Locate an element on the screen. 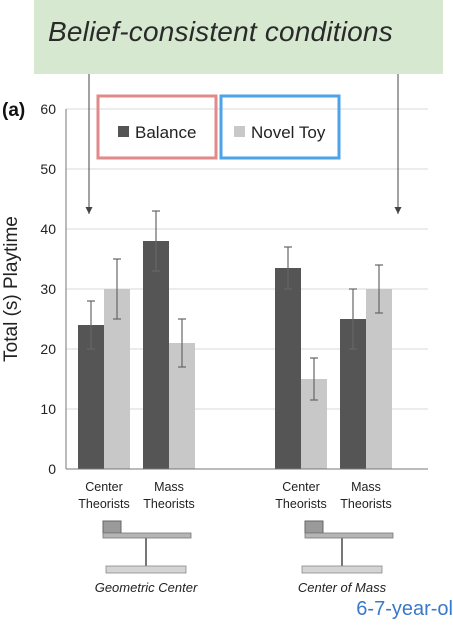 The width and height of the screenshot is (453, 626). y-tick-labels: 0 10 20 30 40 50 60 is located at coordinates (48, 289).